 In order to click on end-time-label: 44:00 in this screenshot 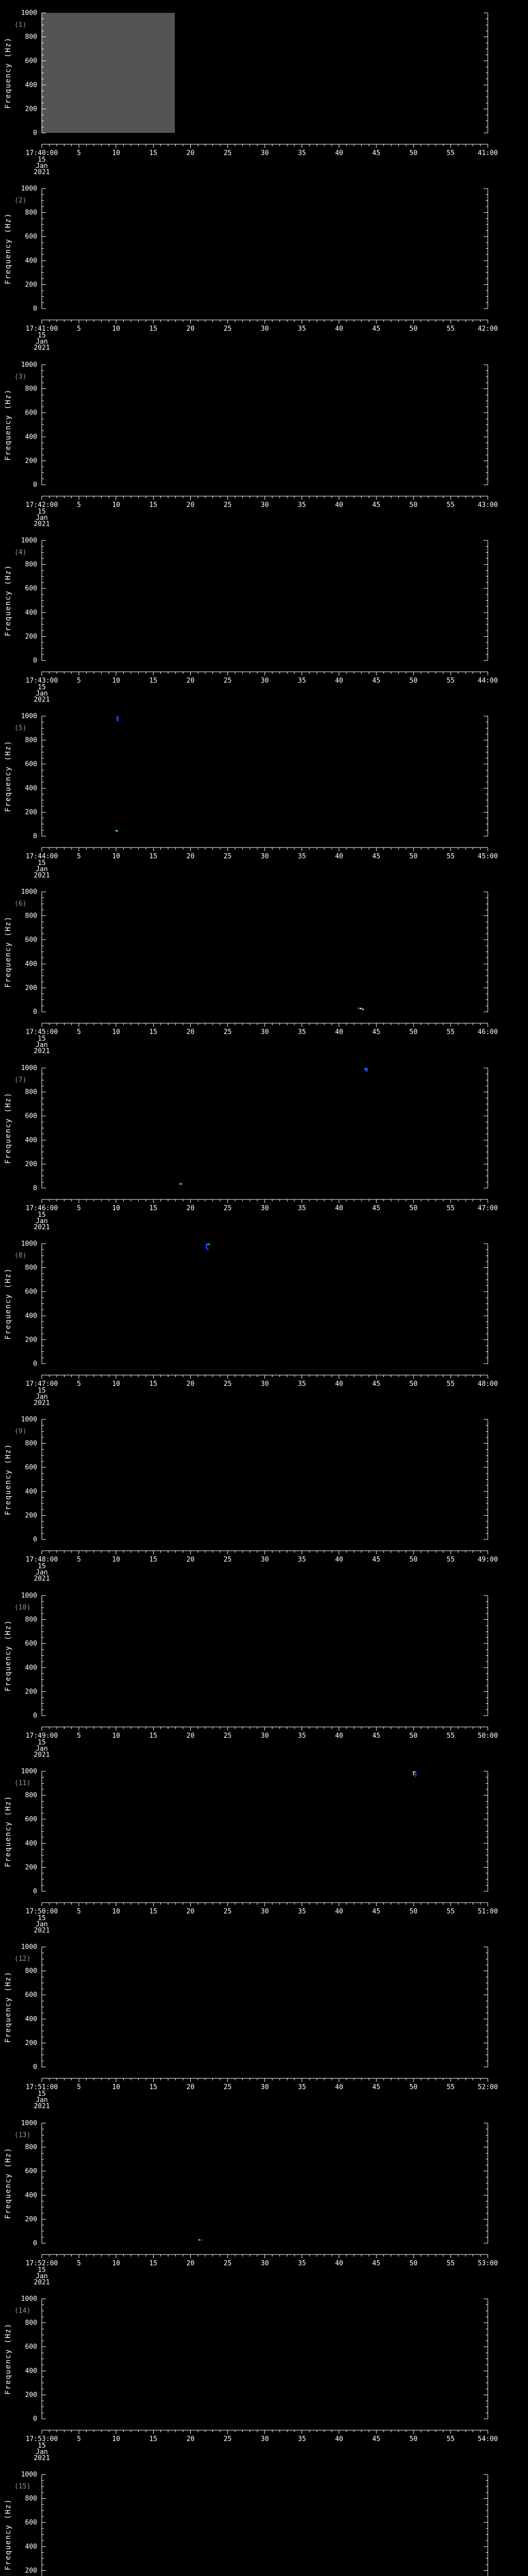, I will do `click(487, 681)`.